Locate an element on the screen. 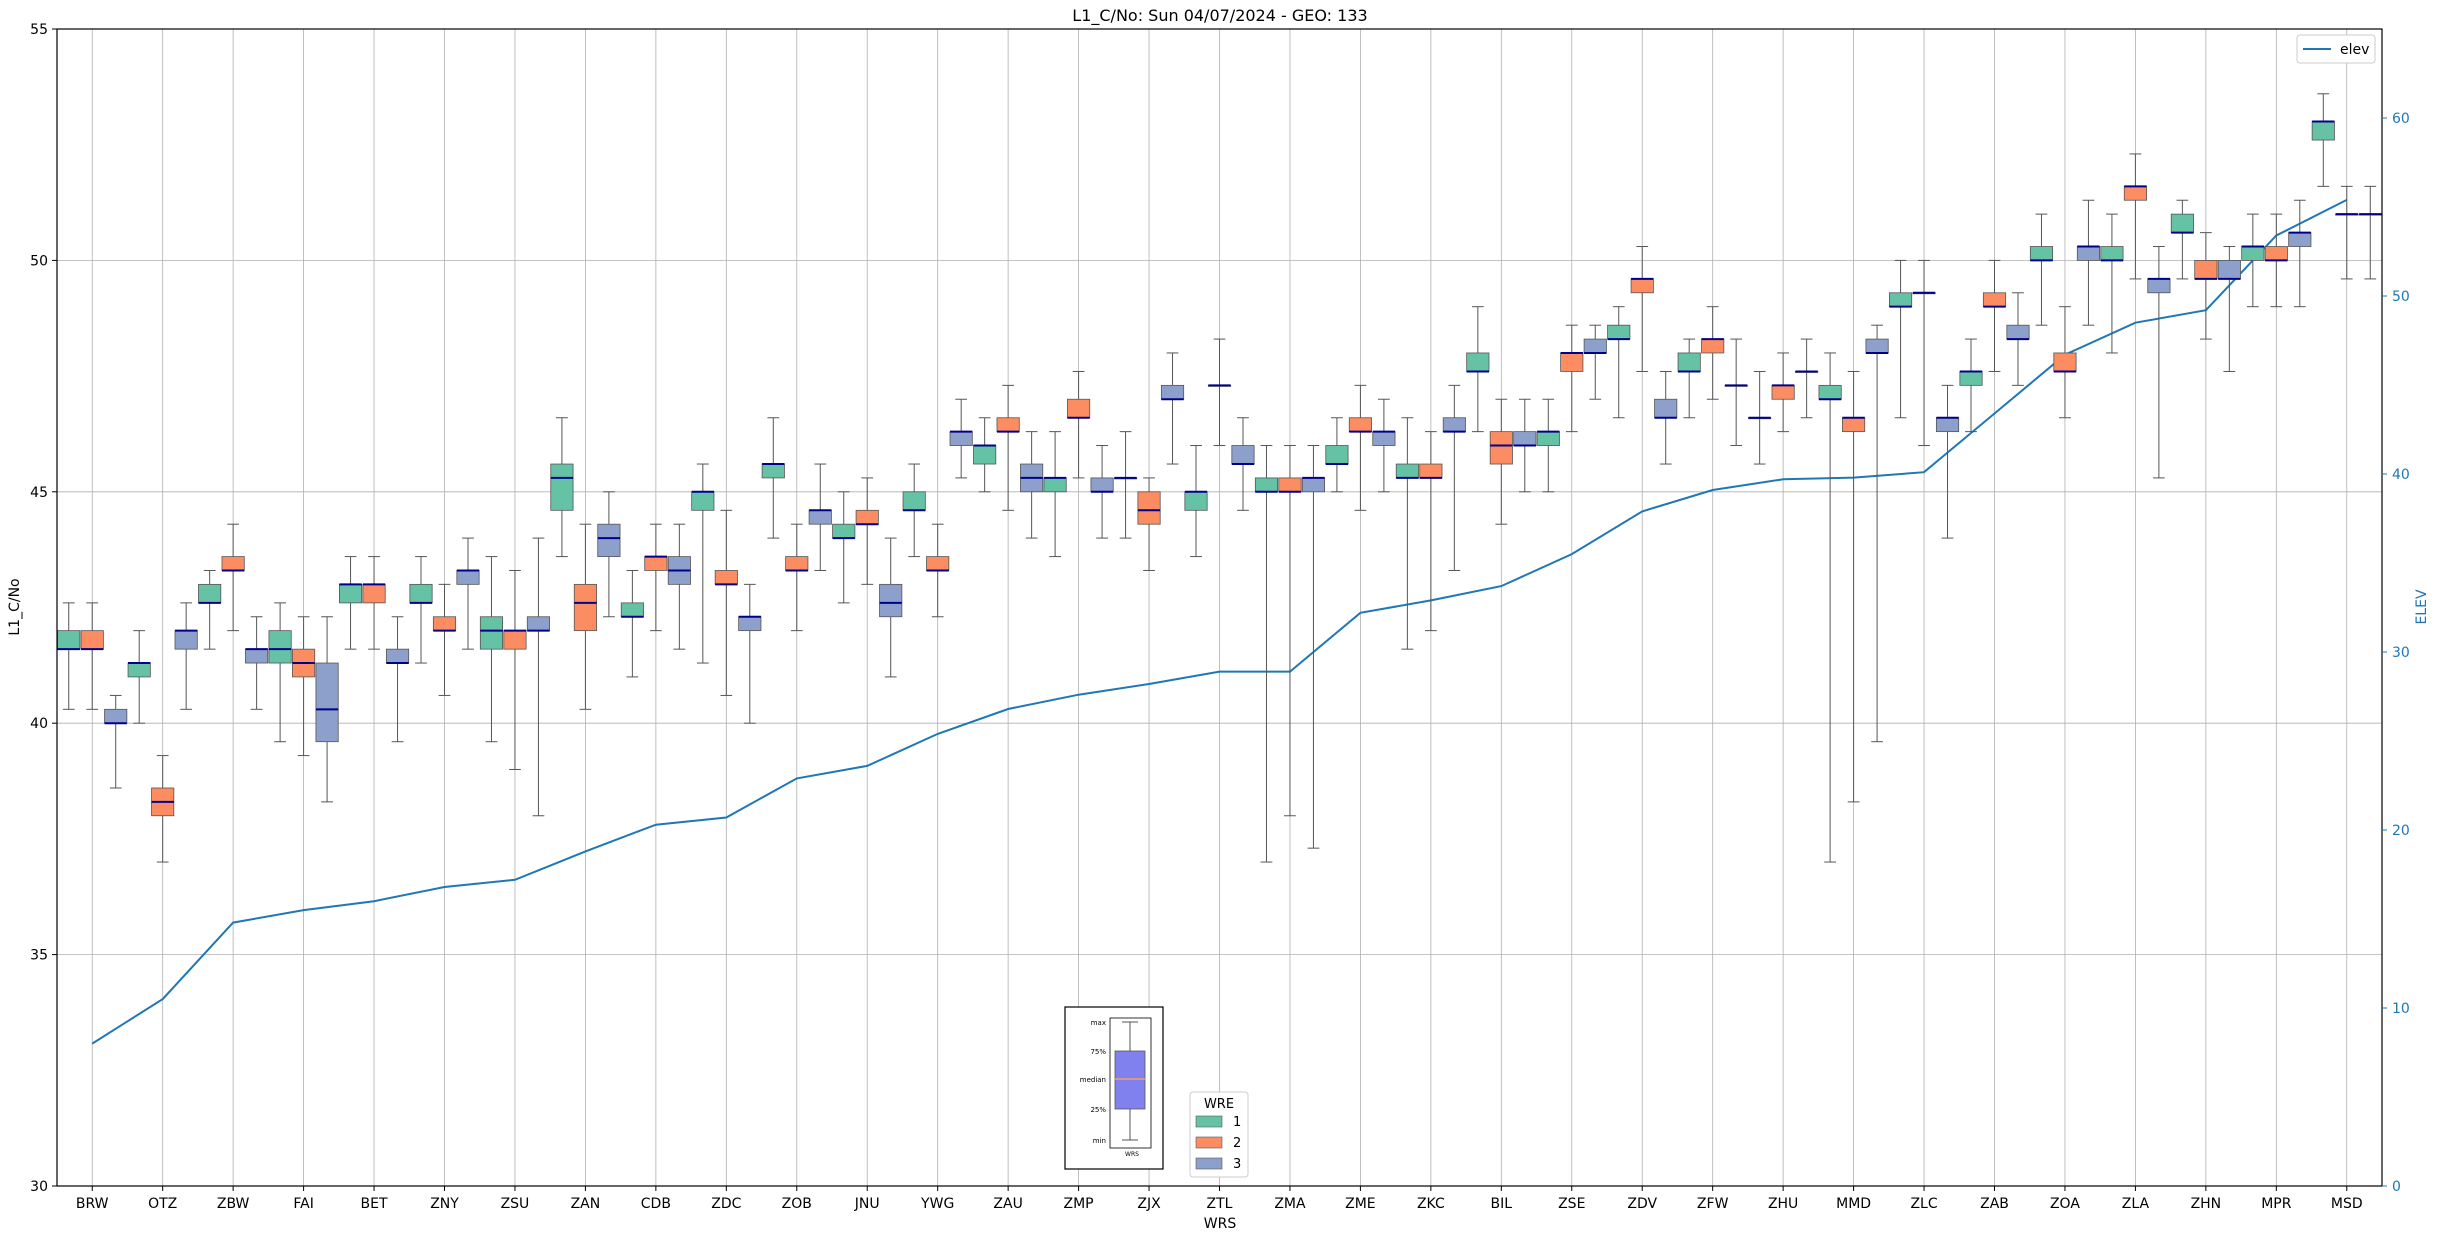 Image resolution: width=2439 pixels, height=1238 pixels. y-tick-label: 45 is located at coordinates (39, 493).